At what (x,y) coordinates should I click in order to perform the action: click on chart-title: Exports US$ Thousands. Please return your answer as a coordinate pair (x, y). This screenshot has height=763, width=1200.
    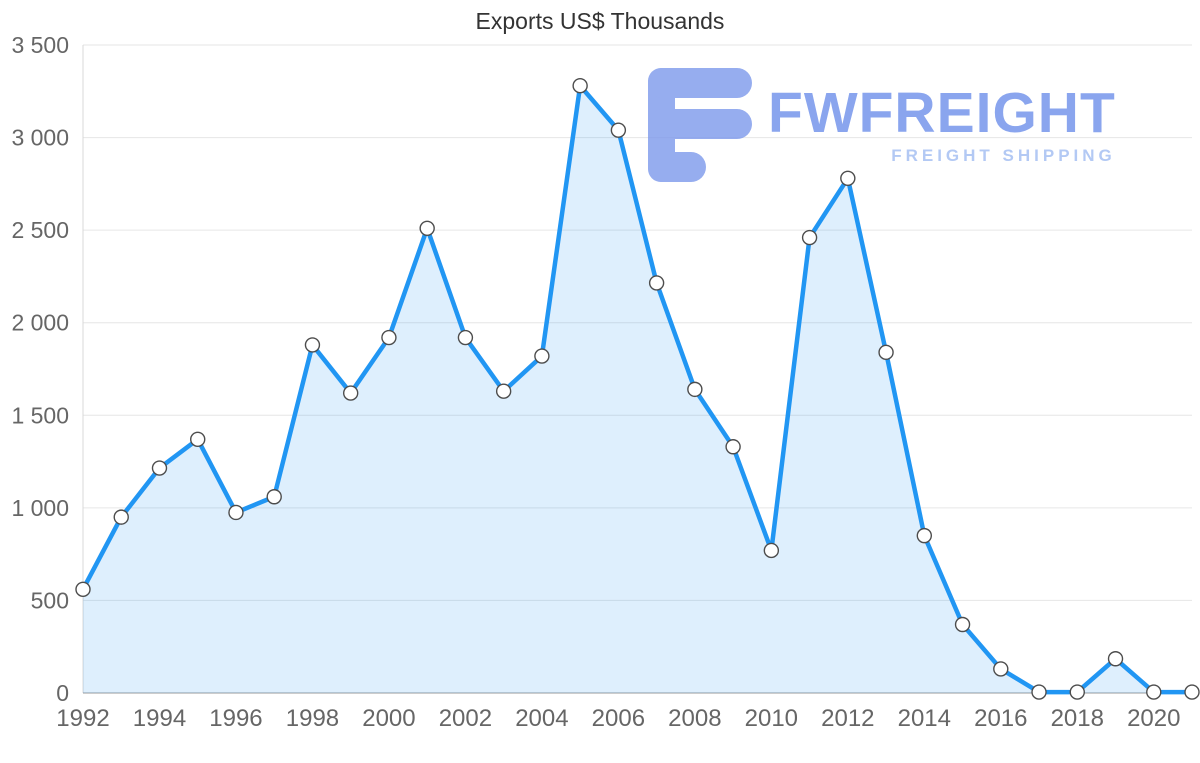
    Looking at the image, I should click on (600, 21).